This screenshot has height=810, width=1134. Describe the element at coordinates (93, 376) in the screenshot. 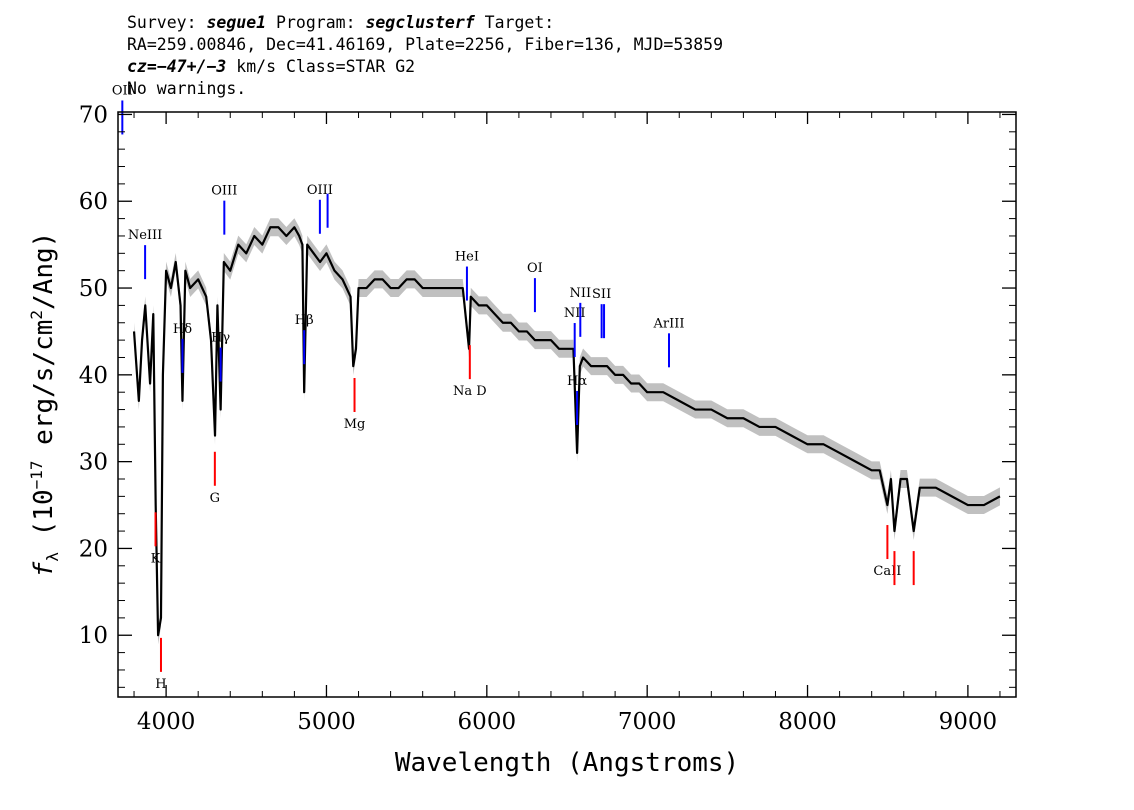

I see `y-tick-label: 40` at that location.